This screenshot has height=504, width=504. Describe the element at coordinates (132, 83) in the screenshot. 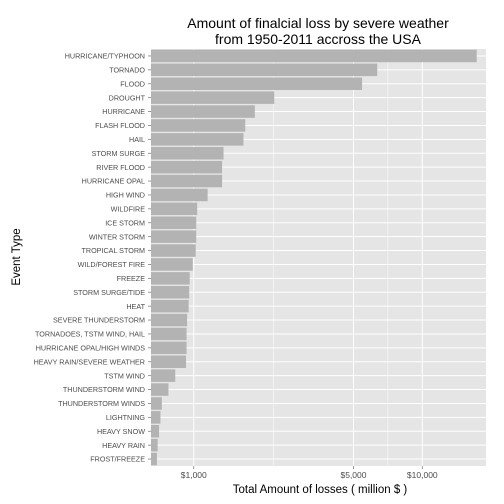

I see `category-label: FLOOD` at that location.